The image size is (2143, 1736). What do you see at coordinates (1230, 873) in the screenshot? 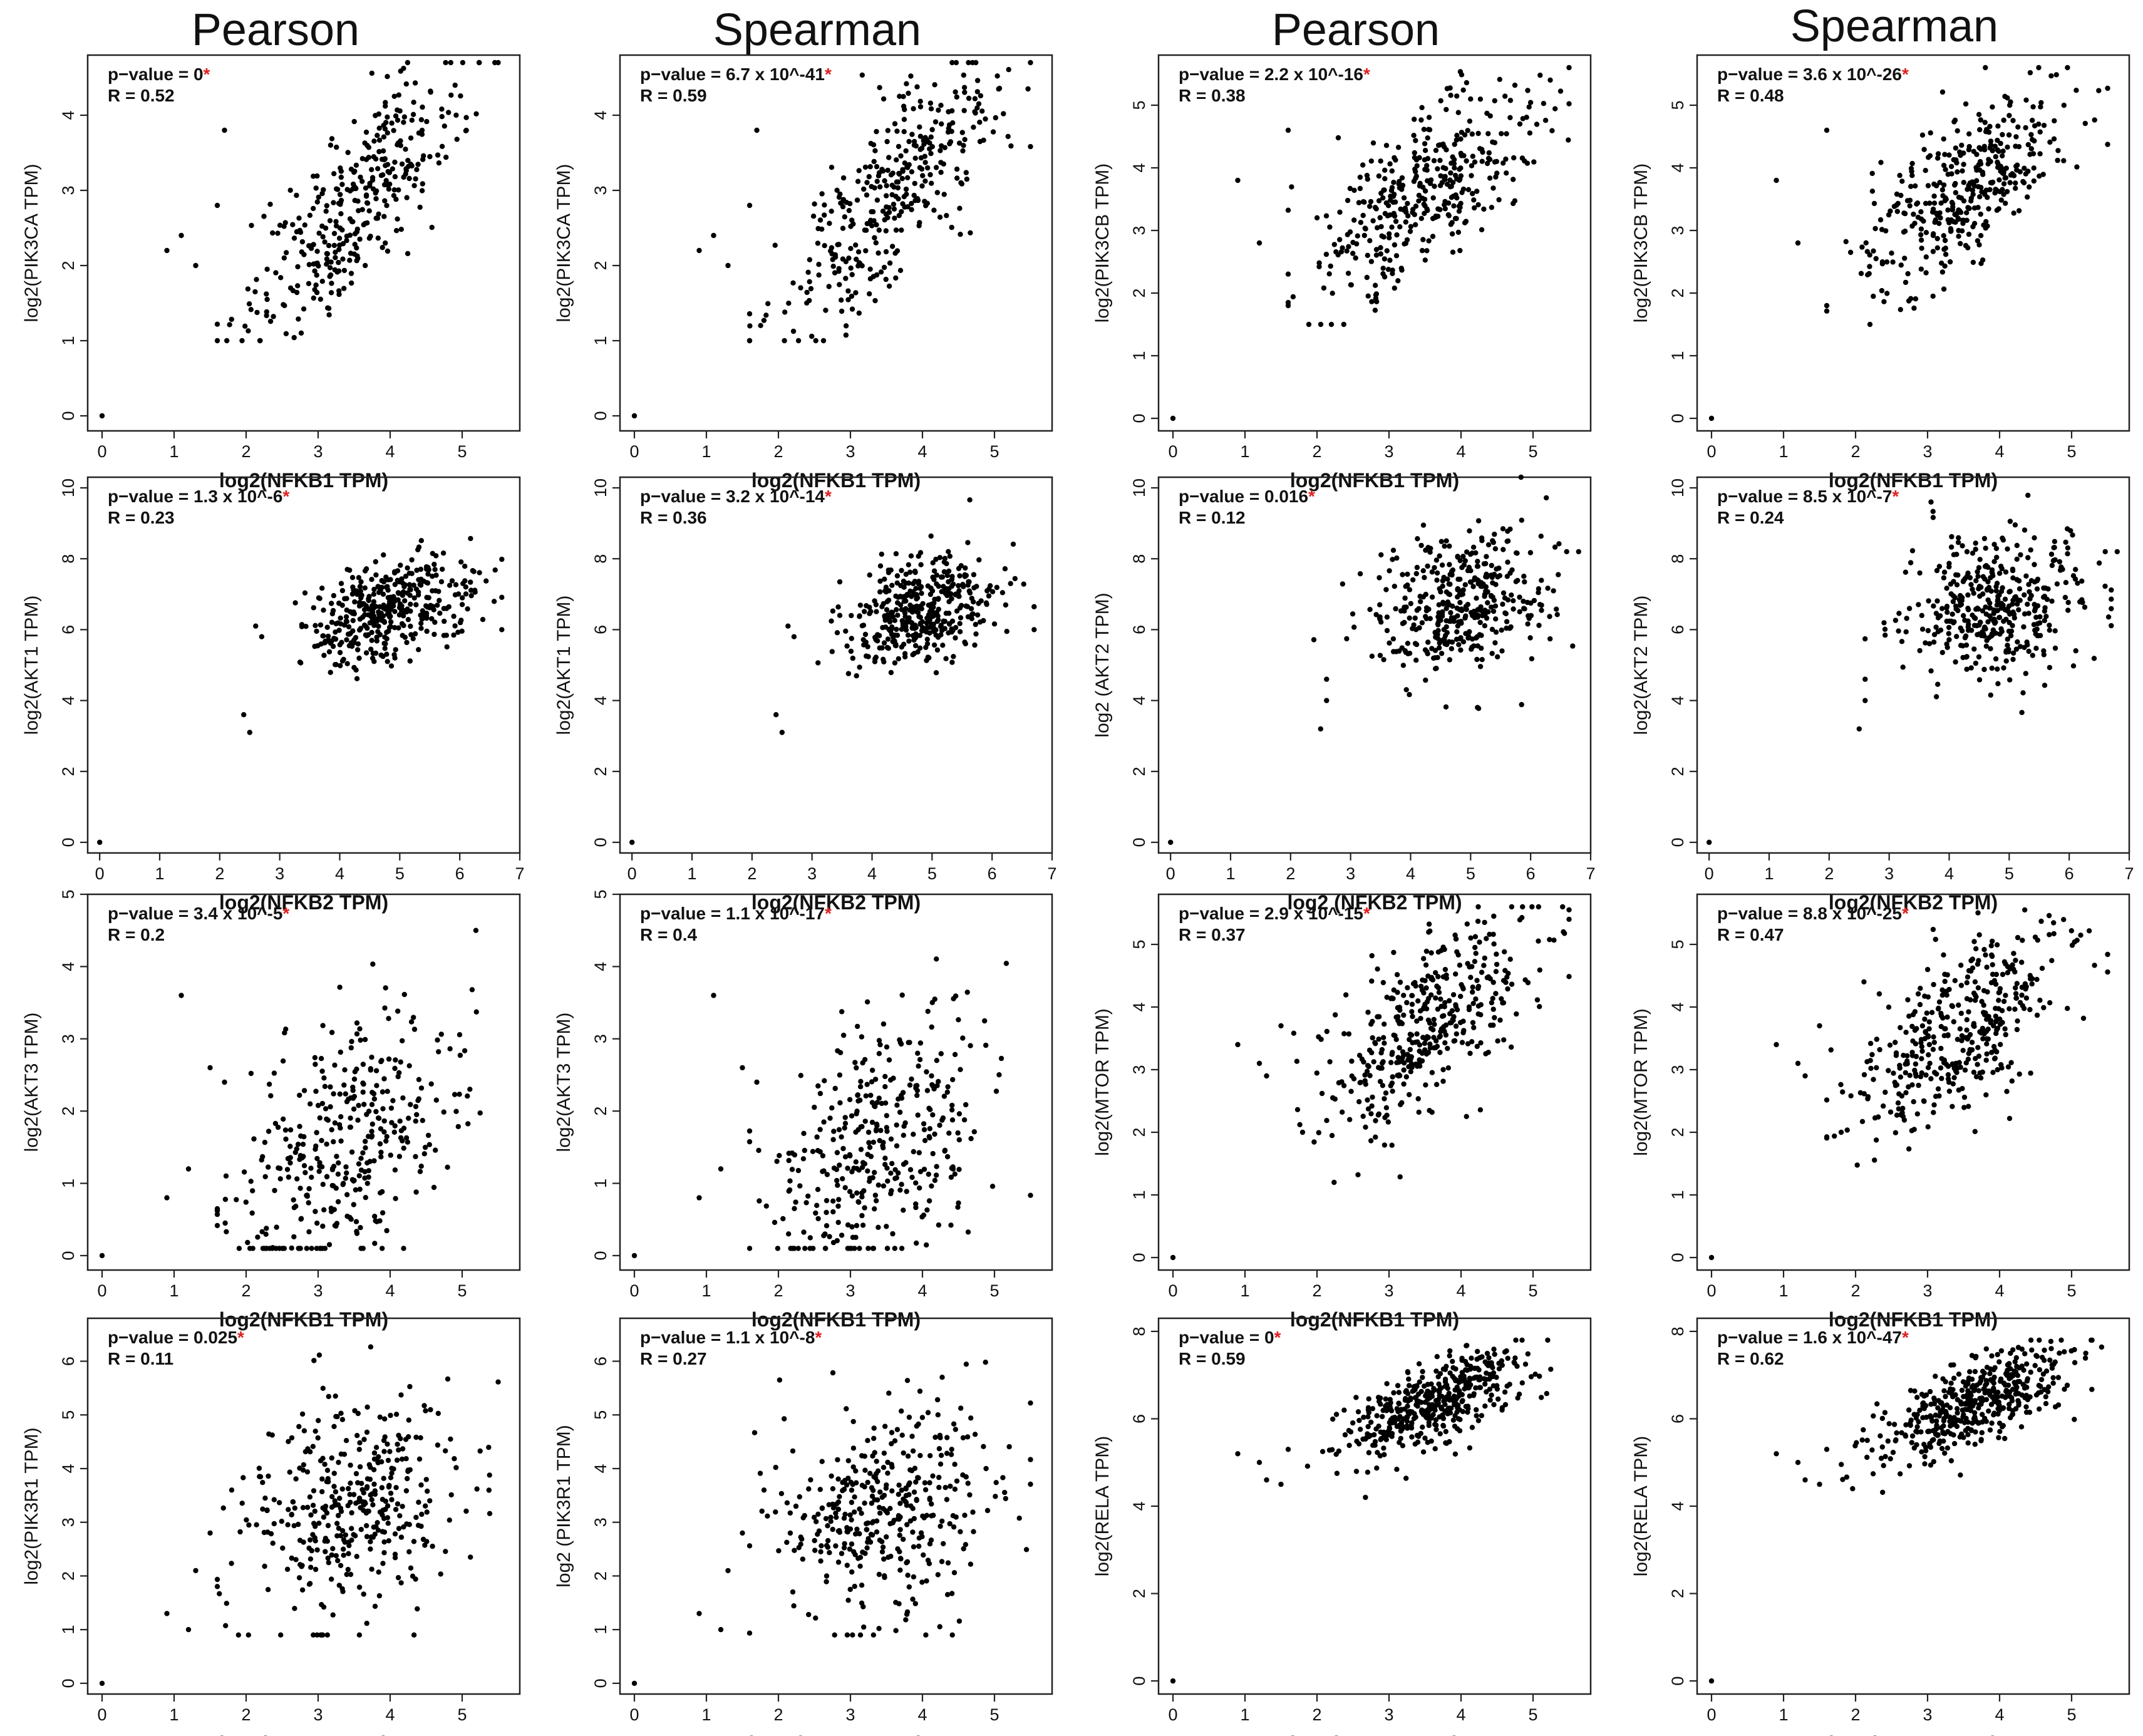
I see `x-tick-label: 1` at bounding box center [1230, 873].